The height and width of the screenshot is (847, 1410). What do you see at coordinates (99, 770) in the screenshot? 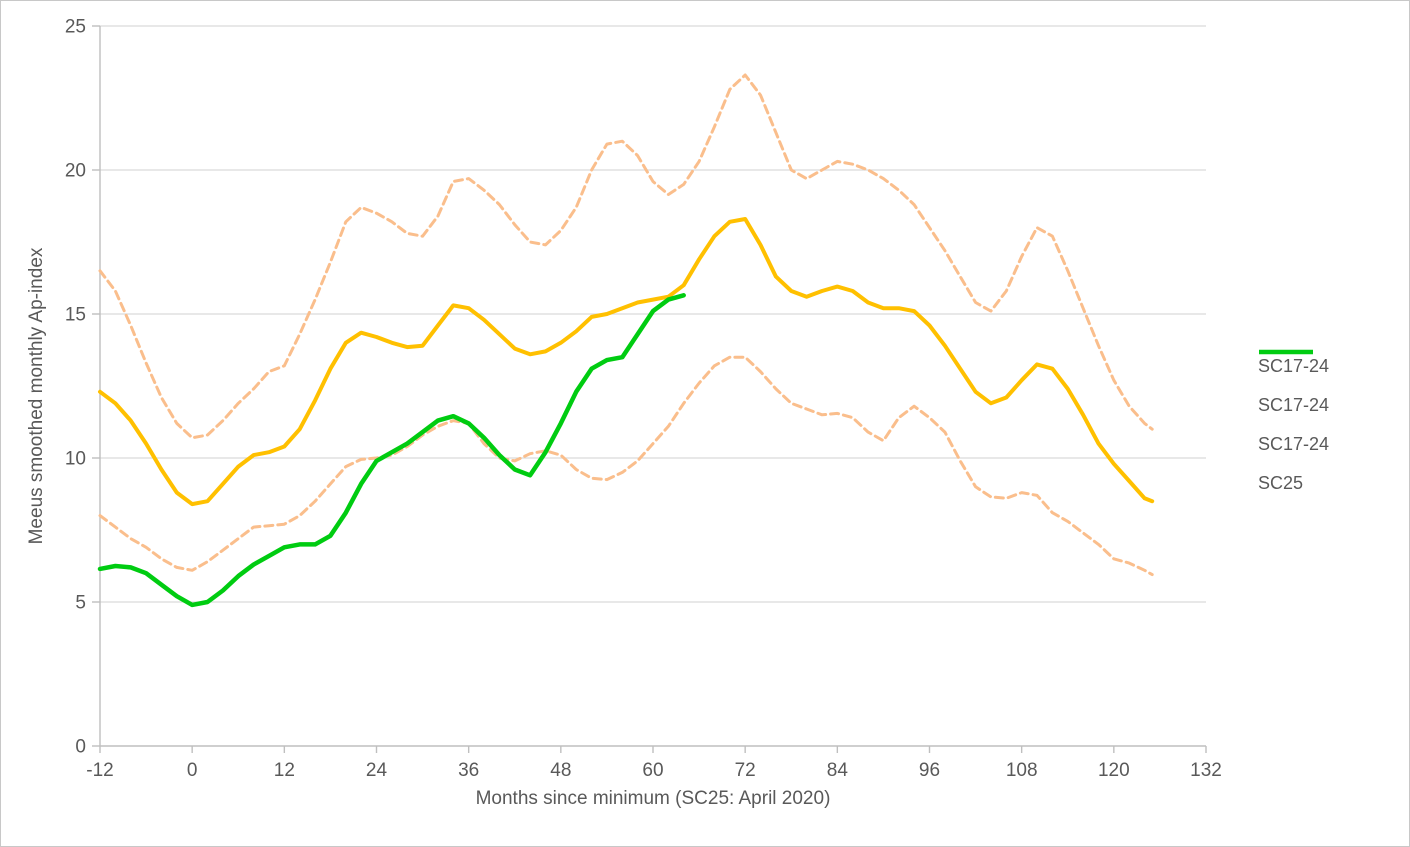
I see `x-tick-label: -12` at bounding box center [99, 770].